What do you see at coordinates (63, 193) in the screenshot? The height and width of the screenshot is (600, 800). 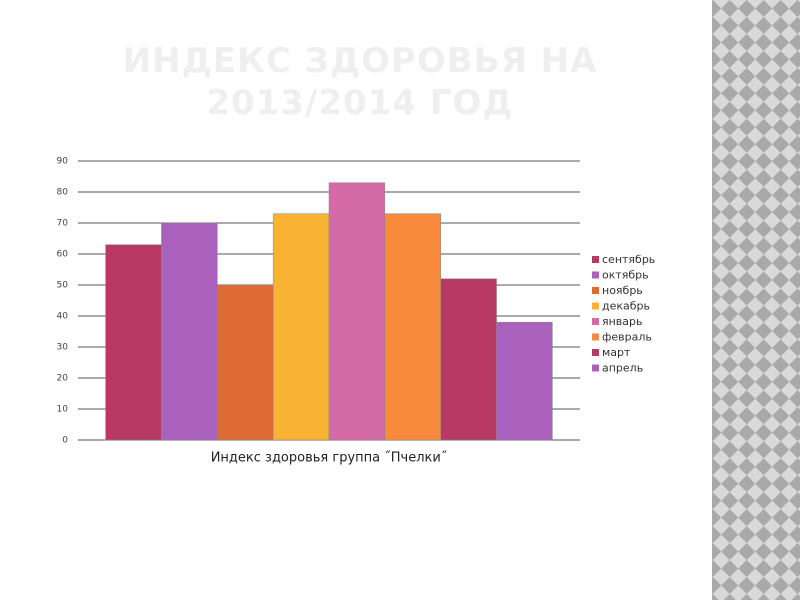 I see `y-tick-label: 80` at bounding box center [63, 193].